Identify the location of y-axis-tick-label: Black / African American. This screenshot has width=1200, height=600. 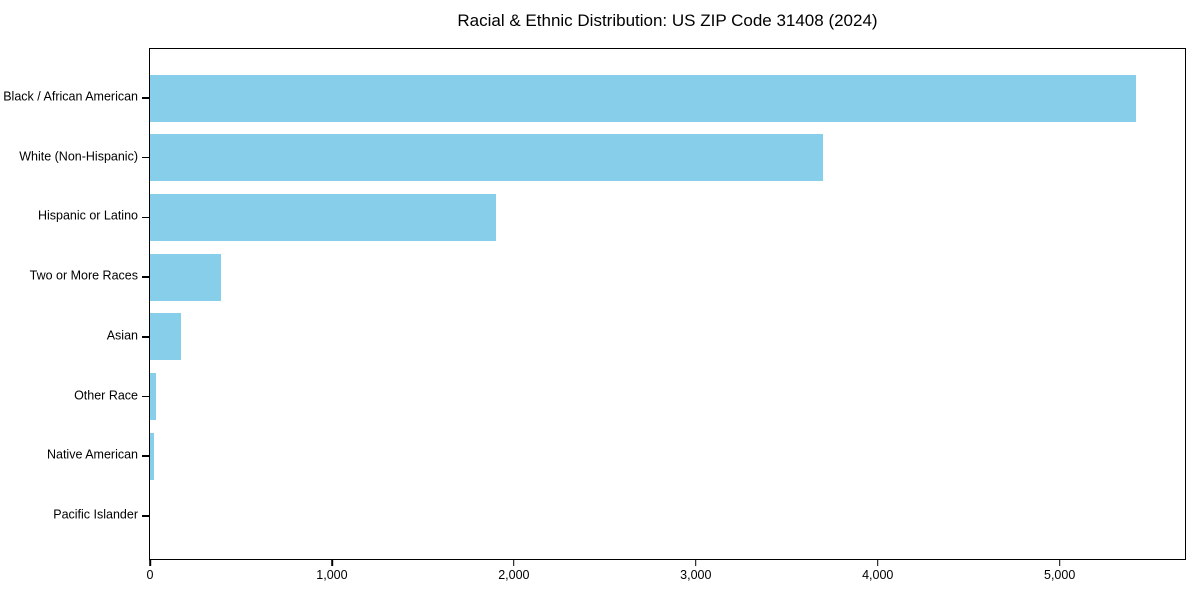
(70, 96).